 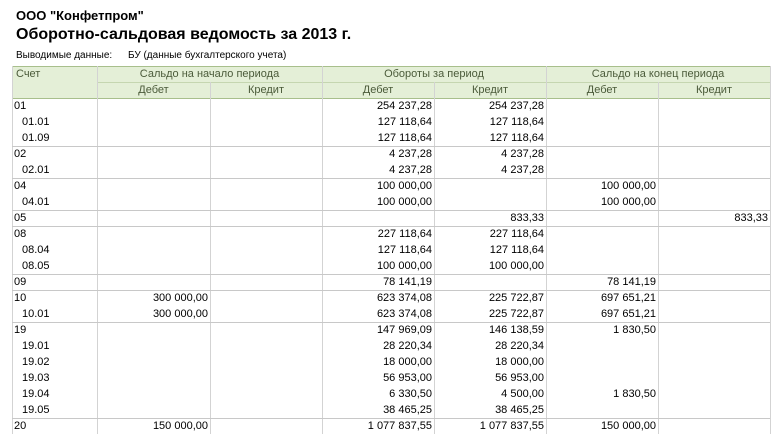 What do you see at coordinates (54, 82) in the screenshot?
I see `account-header: Счет` at bounding box center [54, 82].